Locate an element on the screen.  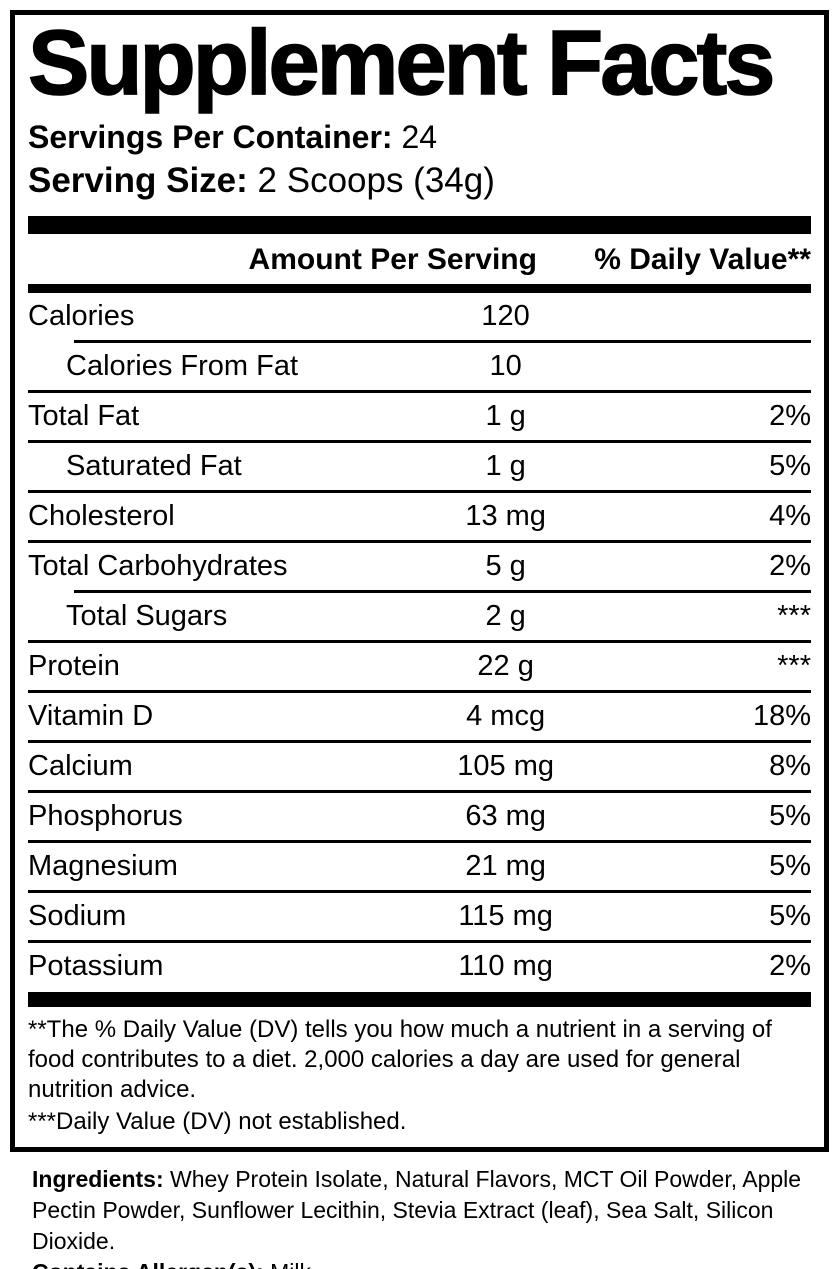
nutrient-name: Phosphorus is located at coordinates (105, 815).